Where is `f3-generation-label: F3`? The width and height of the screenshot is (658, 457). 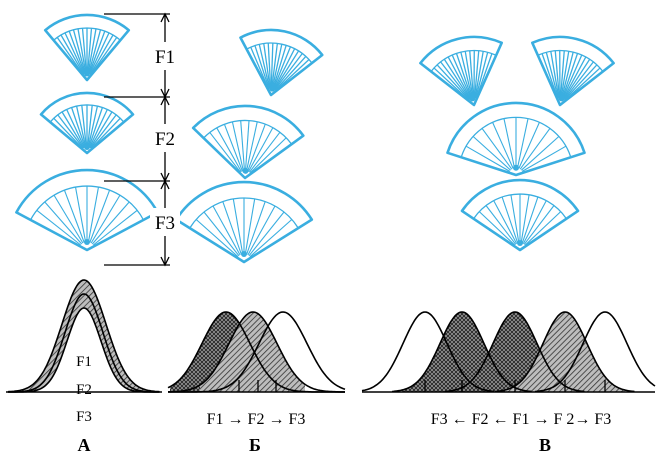
f3-generation-label: F3 is located at coordinates (165, 223).